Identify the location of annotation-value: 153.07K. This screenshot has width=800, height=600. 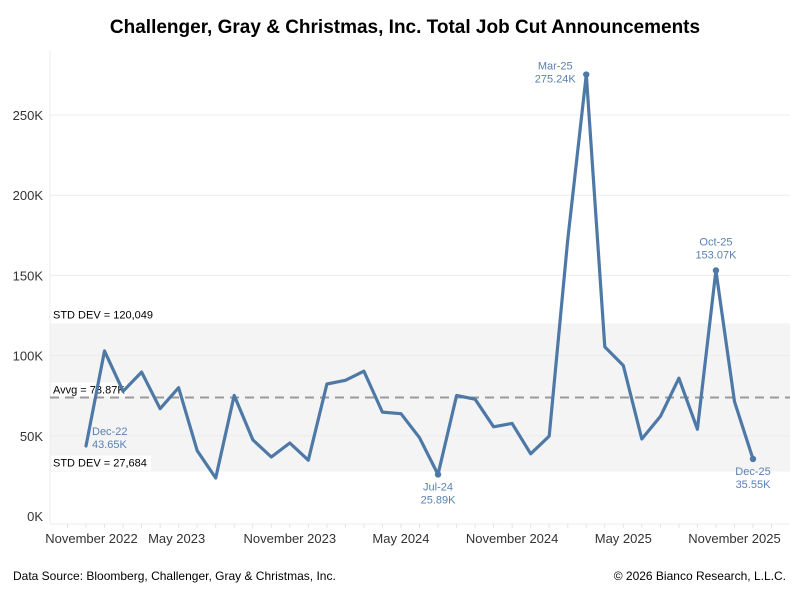
(716, 255).